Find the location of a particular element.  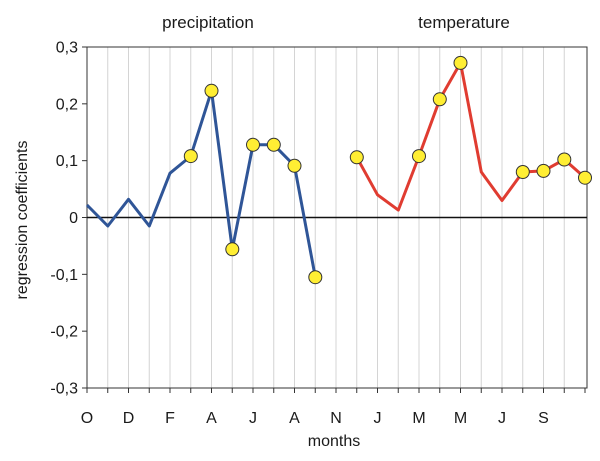

y-tick-label: 0,2 is located at coordinates (67, 104).